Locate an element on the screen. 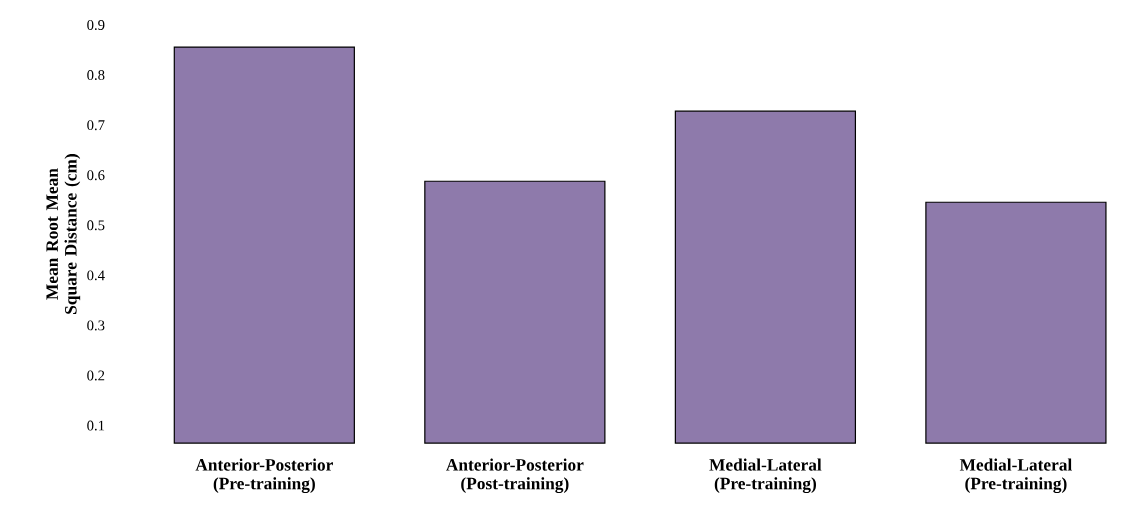  y-tick-label: 0.6 is located at coordinates (96, 175).